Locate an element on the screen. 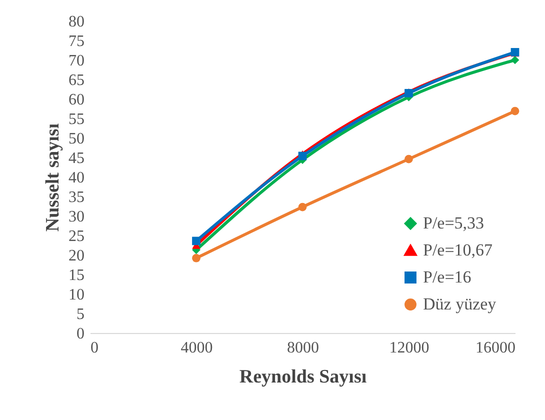  y-tick-label: 80 is located at coordinates (76, 22).